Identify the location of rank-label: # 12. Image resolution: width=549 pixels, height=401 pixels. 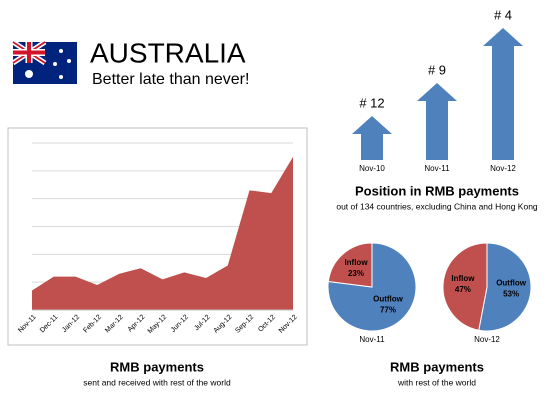
(371, 102).